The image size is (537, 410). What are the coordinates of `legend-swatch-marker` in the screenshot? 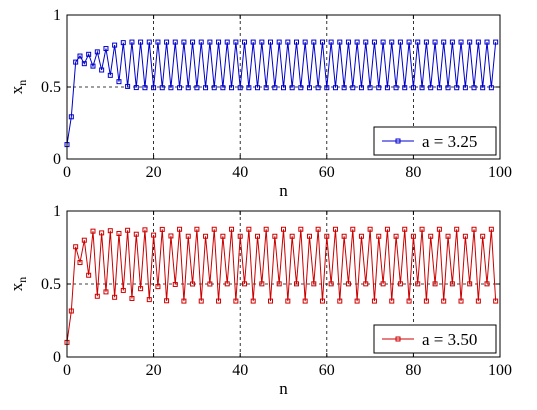 It's located at (398, 339).